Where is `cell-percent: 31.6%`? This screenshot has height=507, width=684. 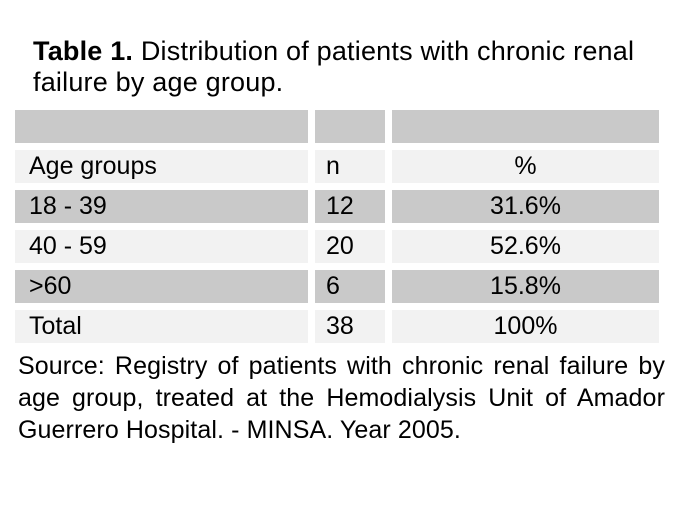
cell-percent: 31.6% is located at coordinates (525, 206).